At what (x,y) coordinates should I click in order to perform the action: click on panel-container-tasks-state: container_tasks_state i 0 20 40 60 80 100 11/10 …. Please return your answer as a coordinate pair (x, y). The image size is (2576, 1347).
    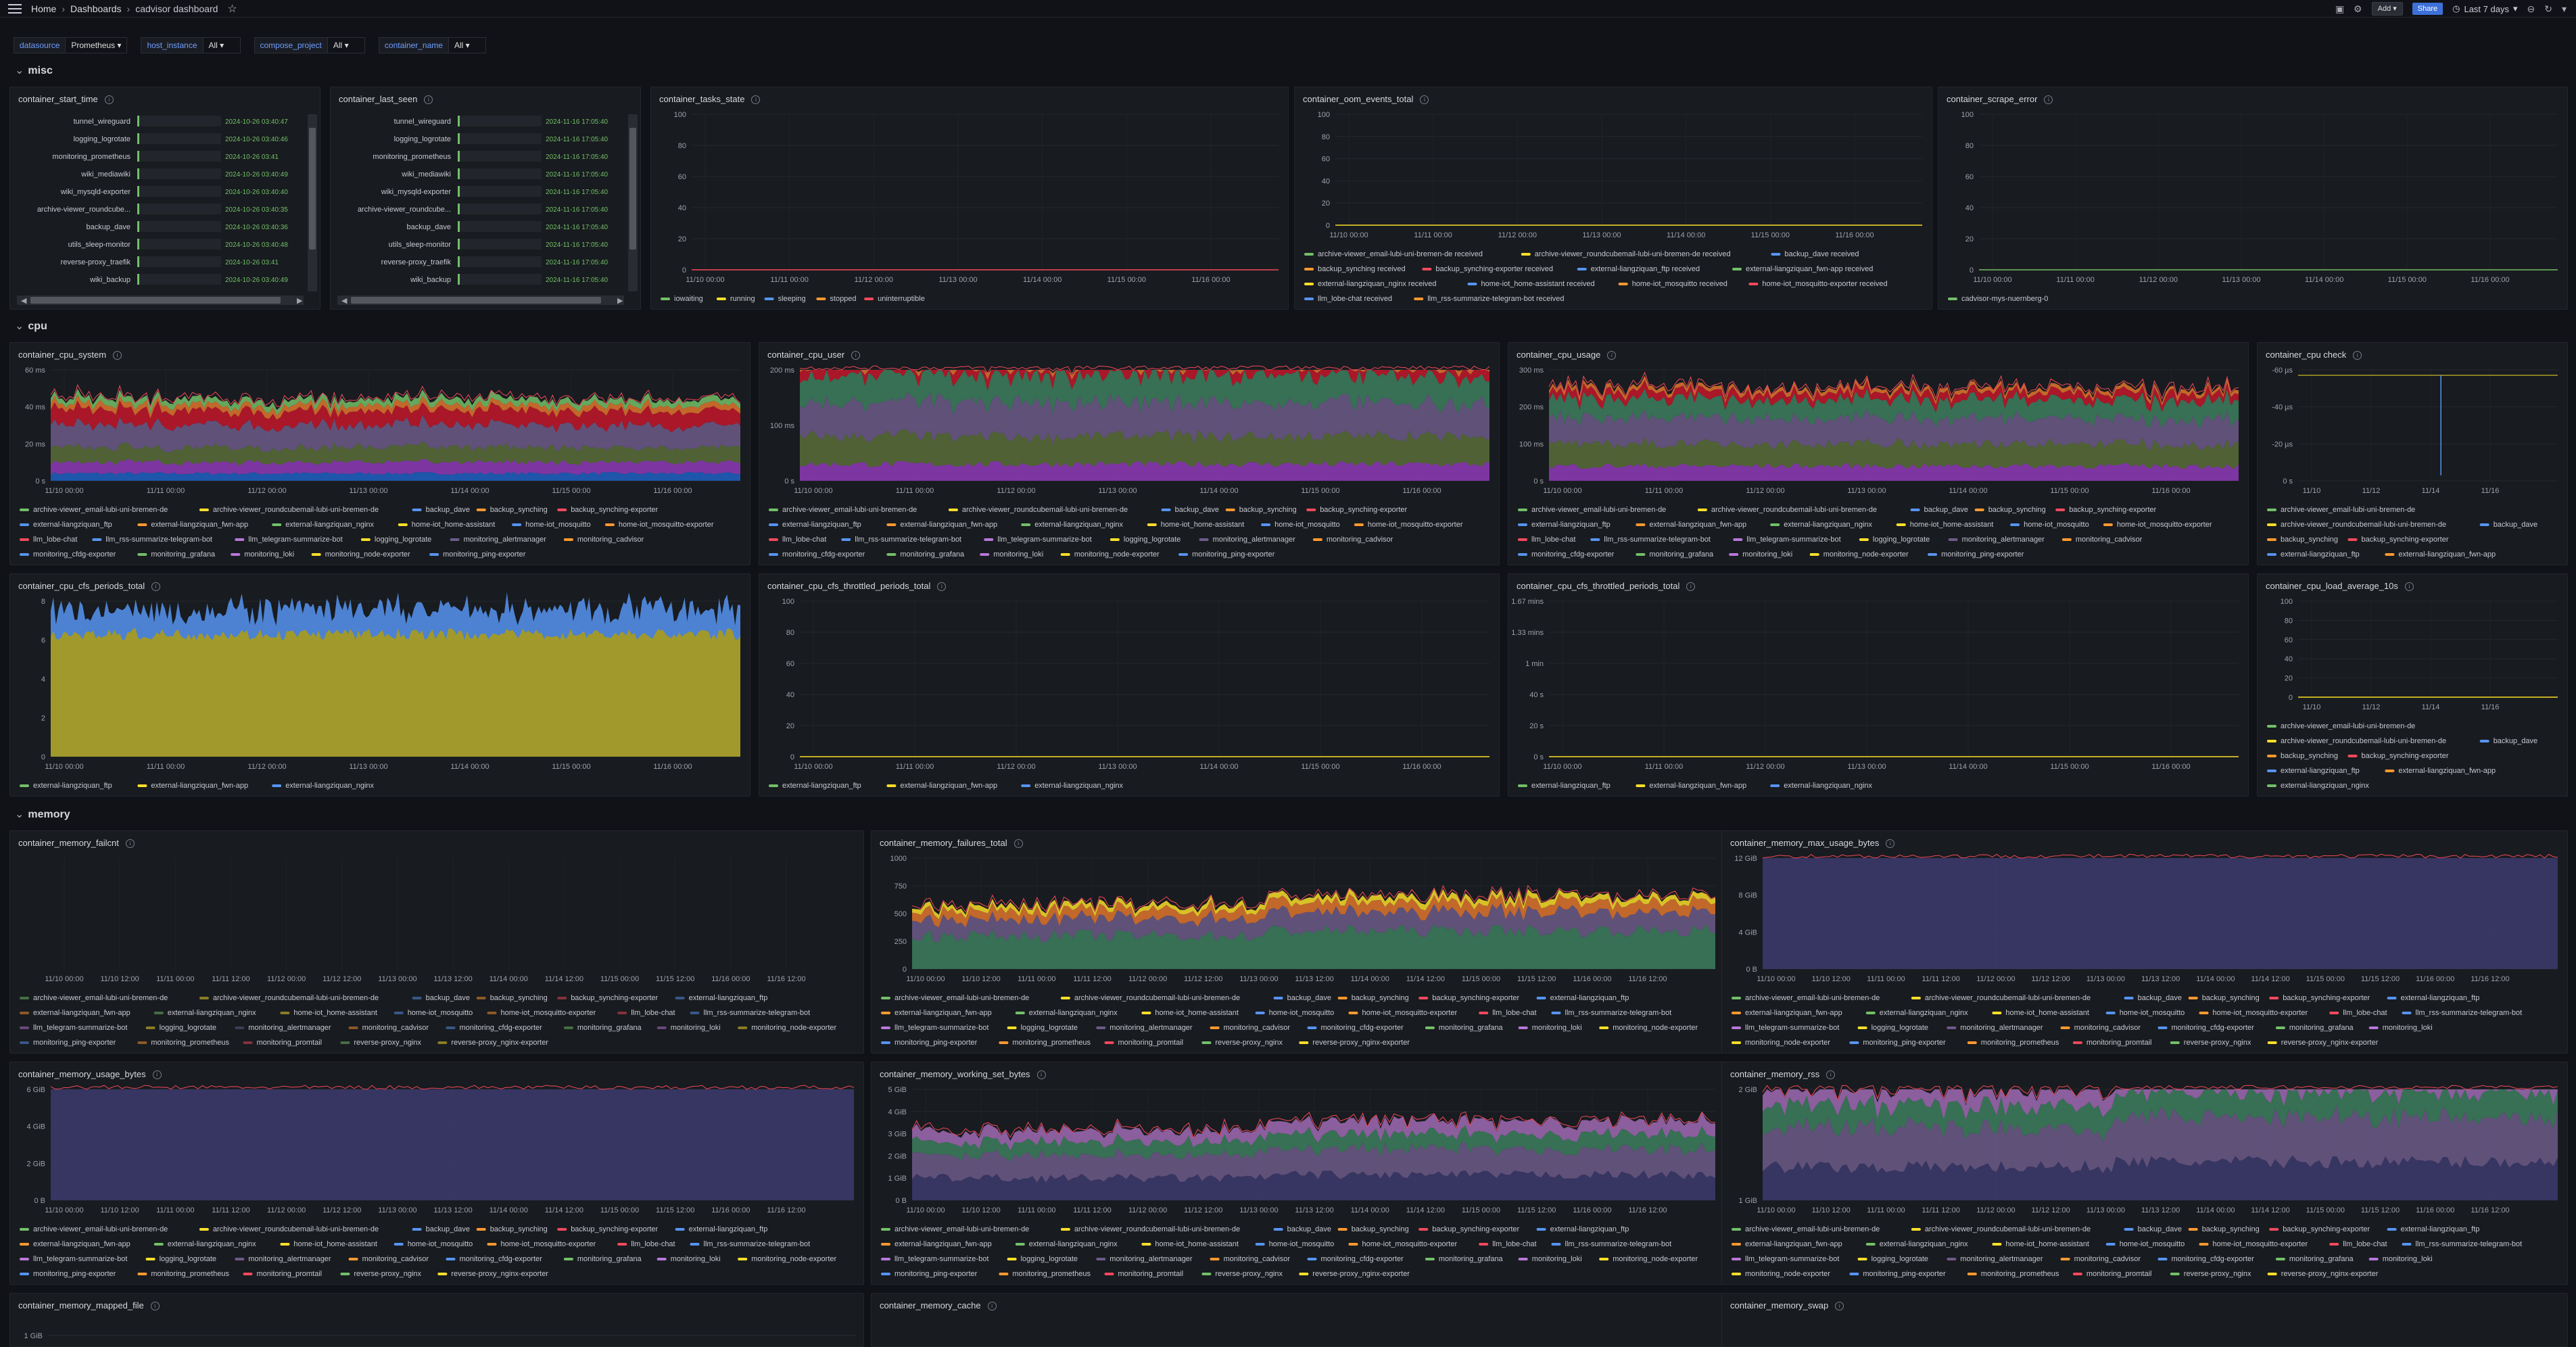
    Looking at the image, I should click on (969, 198).